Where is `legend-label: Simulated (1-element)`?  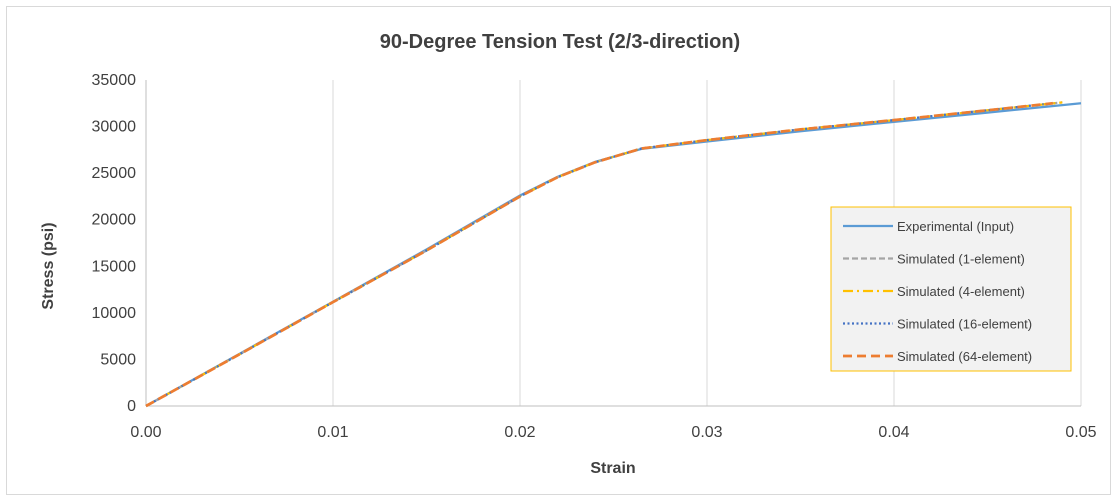 legend-label: Simulated (1-element) is located at coordinates (961, 259).